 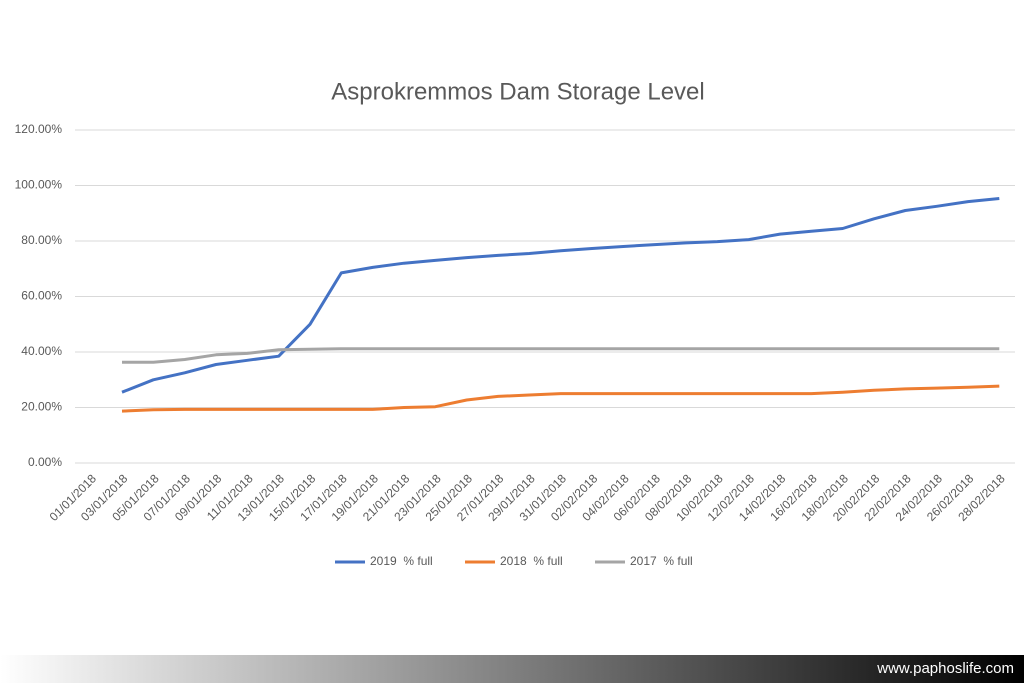 What do you see at coordinates (661, 561) in the screenshot?
I see `legend-label: 2017 % full` at bounding box center [661, 561].